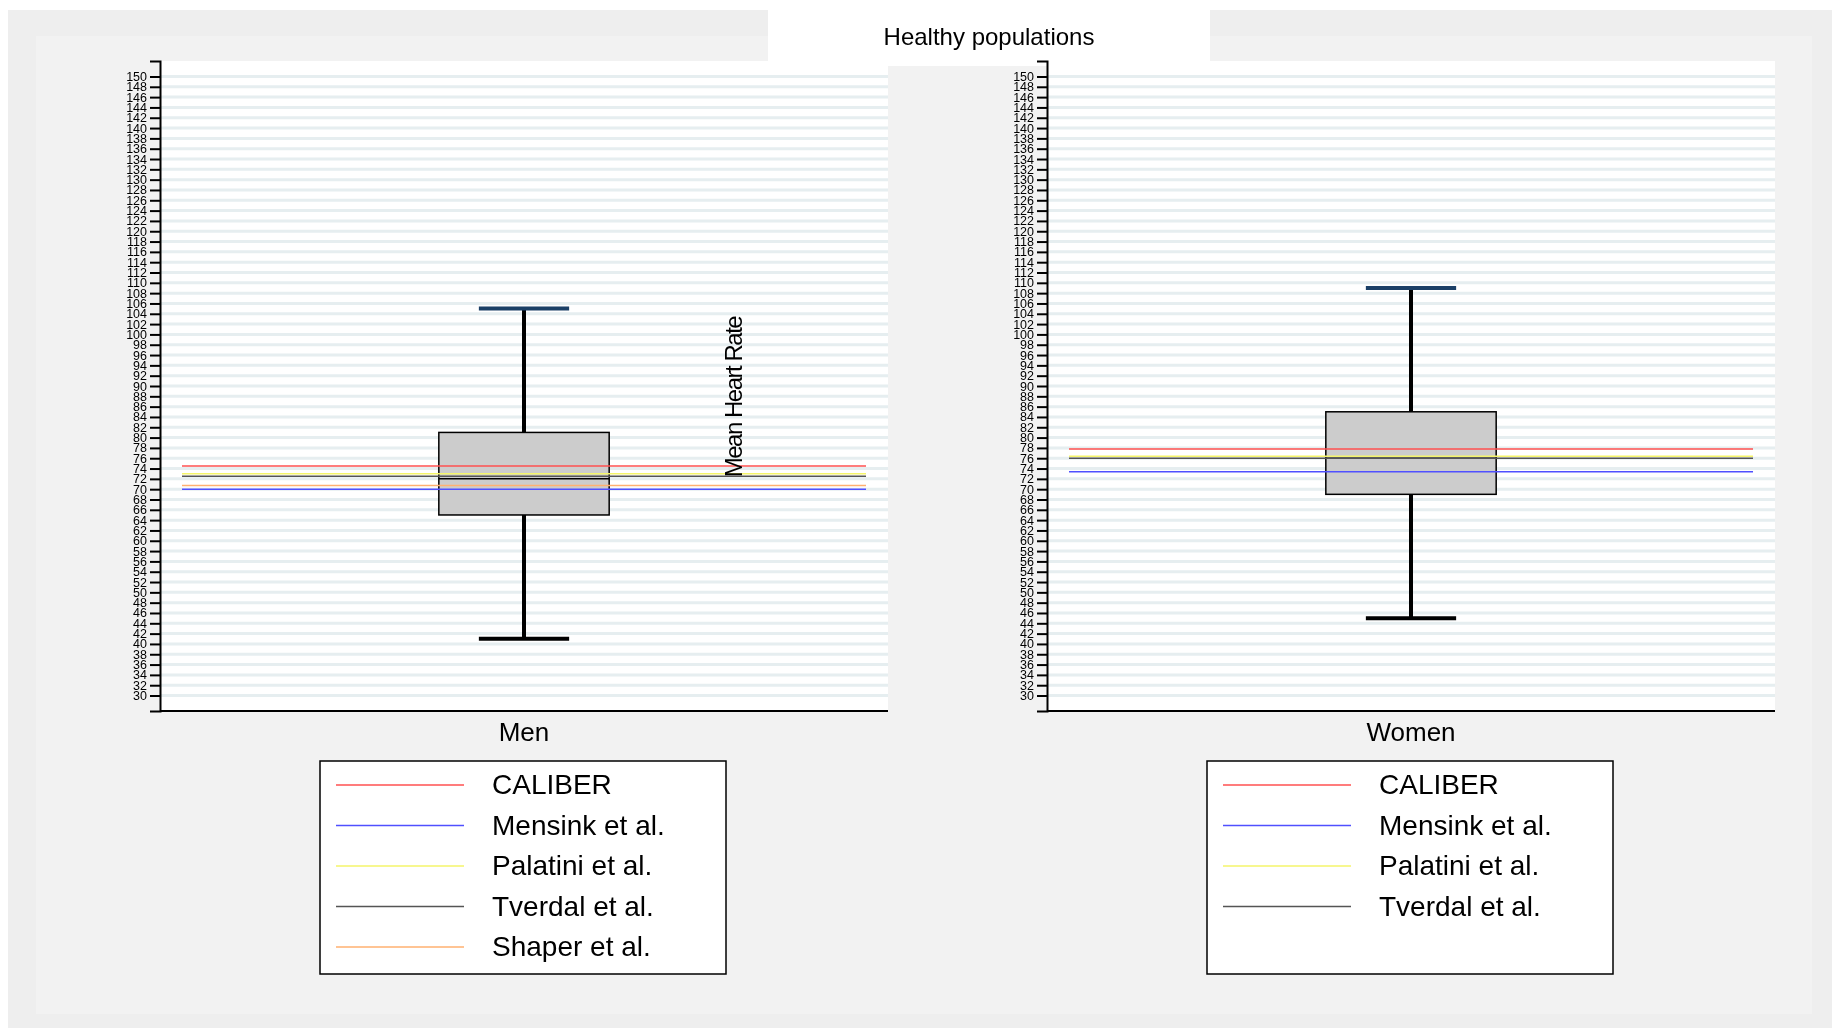  What do you see at coordinates (524, 732) in the screenshot?
I see `x-tick-label: Men` at bounding box center [524, 732].